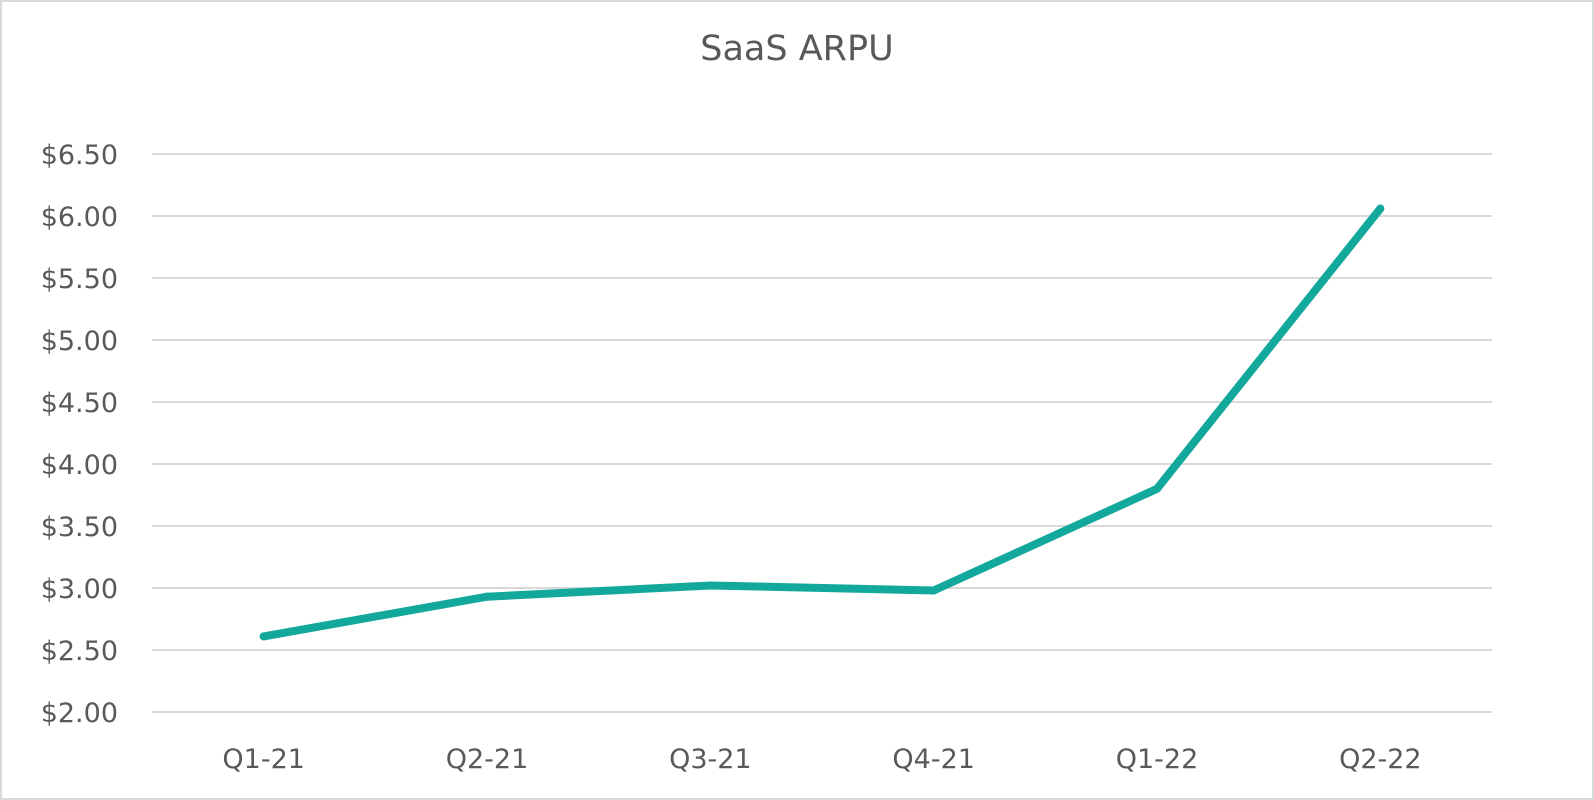 This screenshot has height=800, width=1594. Describe the element at coordinates (79, 217) in the screenshot. I see `y-tick-label: $6.00` at that location.